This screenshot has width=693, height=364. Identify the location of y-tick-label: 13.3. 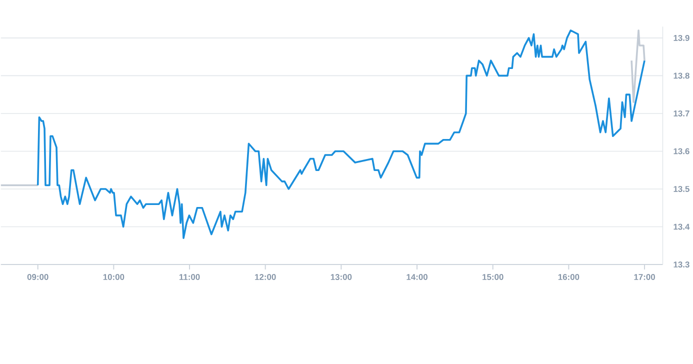
(682, 264).